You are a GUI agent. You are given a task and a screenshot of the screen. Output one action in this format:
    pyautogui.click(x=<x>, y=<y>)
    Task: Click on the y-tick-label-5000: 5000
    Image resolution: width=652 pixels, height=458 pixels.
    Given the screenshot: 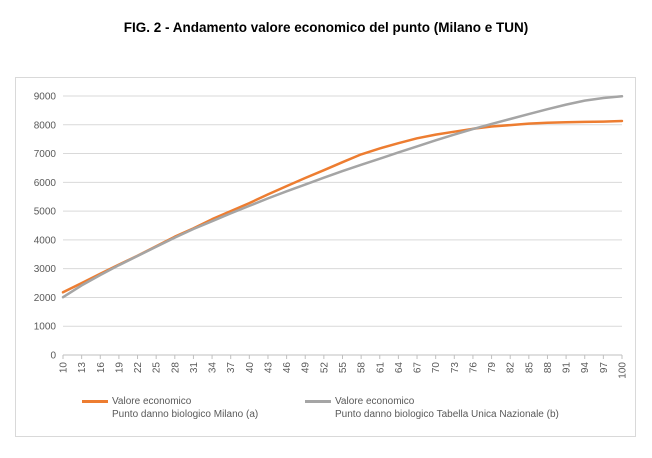 What is the action you would take?
    pyautogui.click(x=45, y=212)
    